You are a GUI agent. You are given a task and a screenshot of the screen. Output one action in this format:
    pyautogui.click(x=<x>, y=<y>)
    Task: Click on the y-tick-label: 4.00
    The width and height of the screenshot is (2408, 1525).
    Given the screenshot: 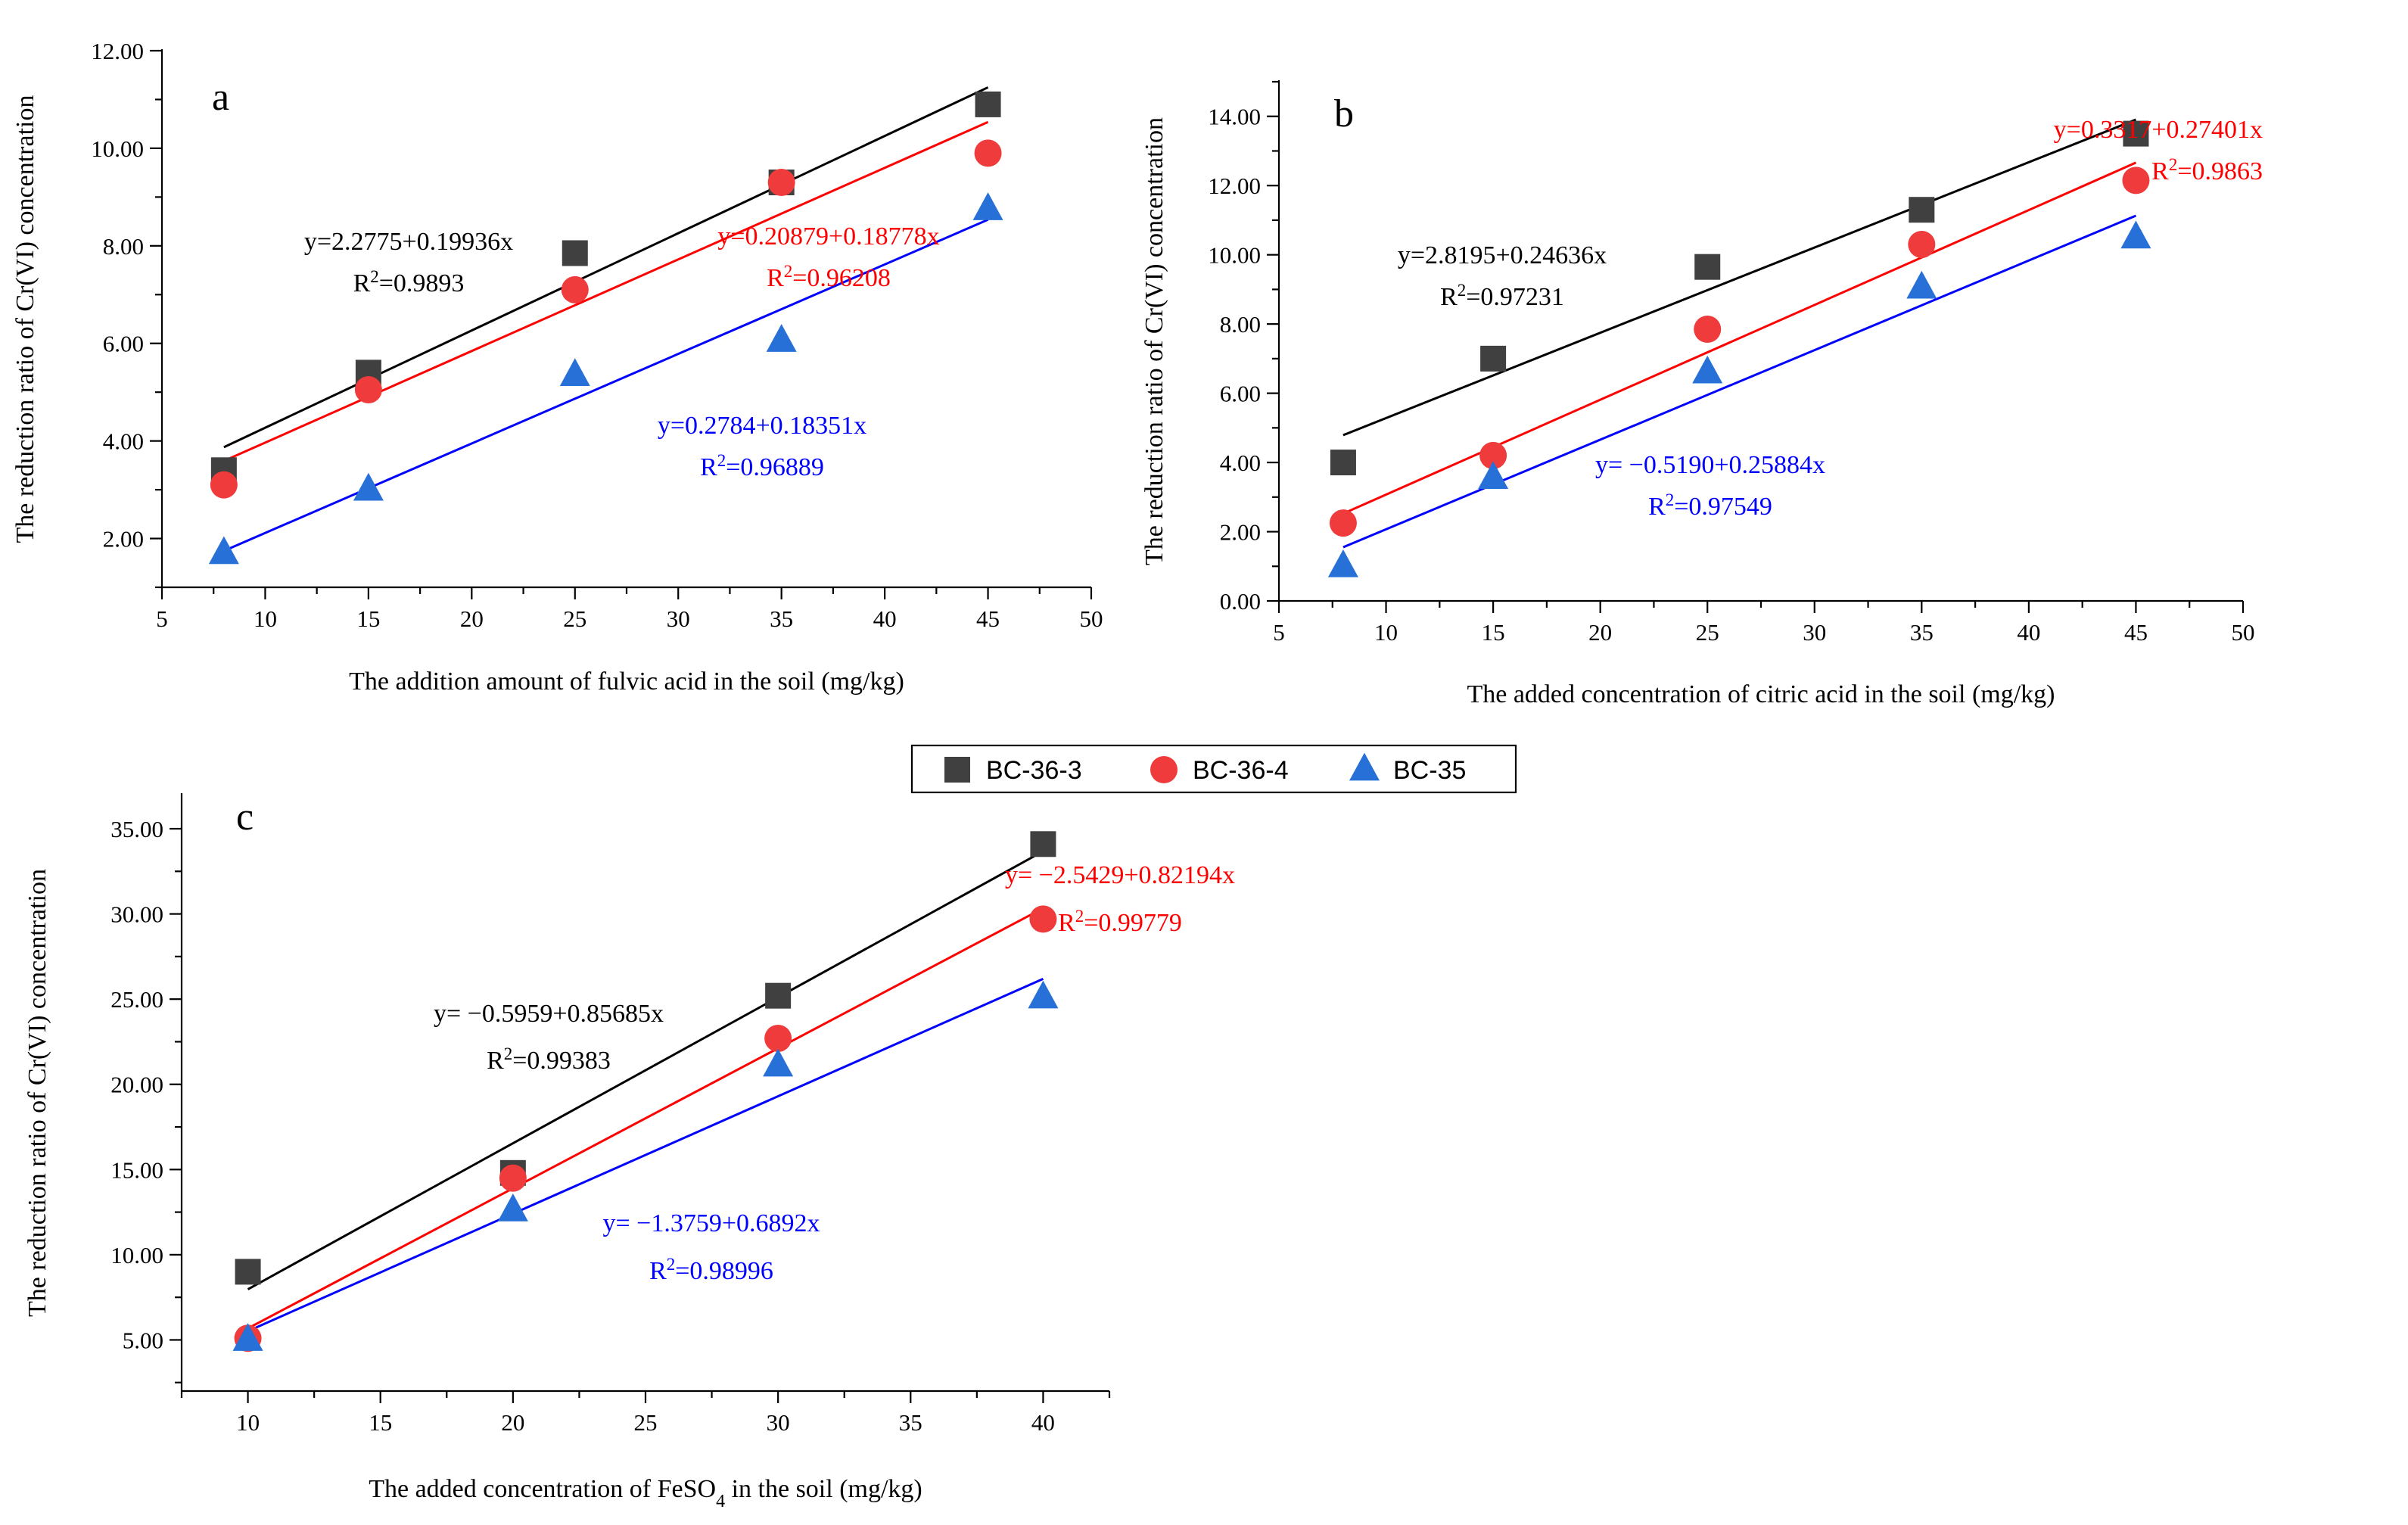 What is the action you would take?
    pyautogui.click(x=1240, y=463)
    